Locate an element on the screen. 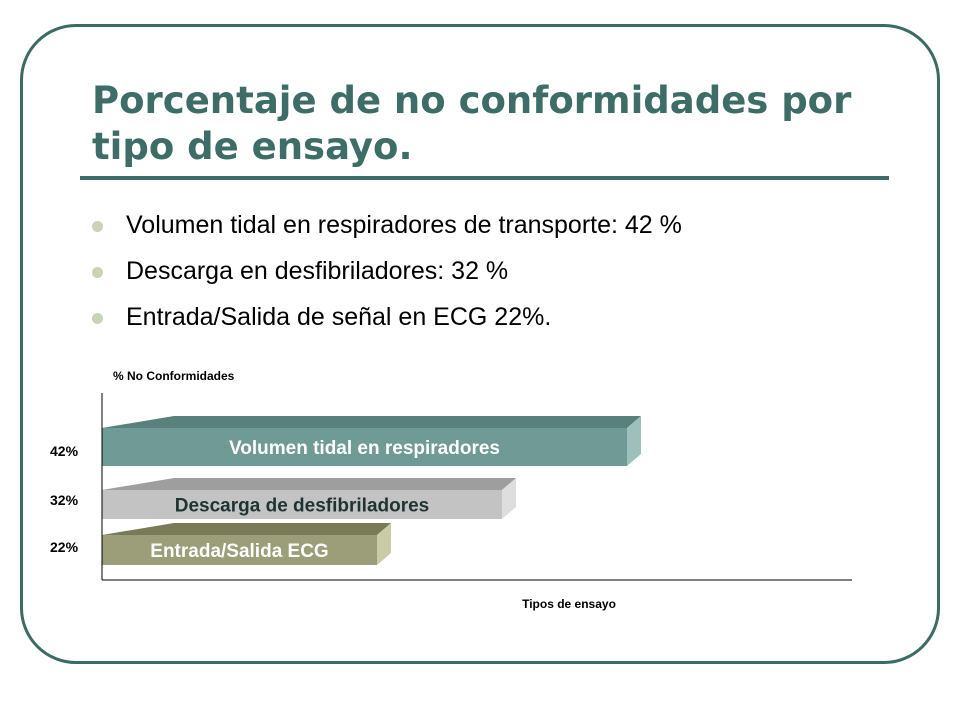  bullet-item: Entrada/Salida de señal en ECG 22%. is located at coordinates (385, 317).